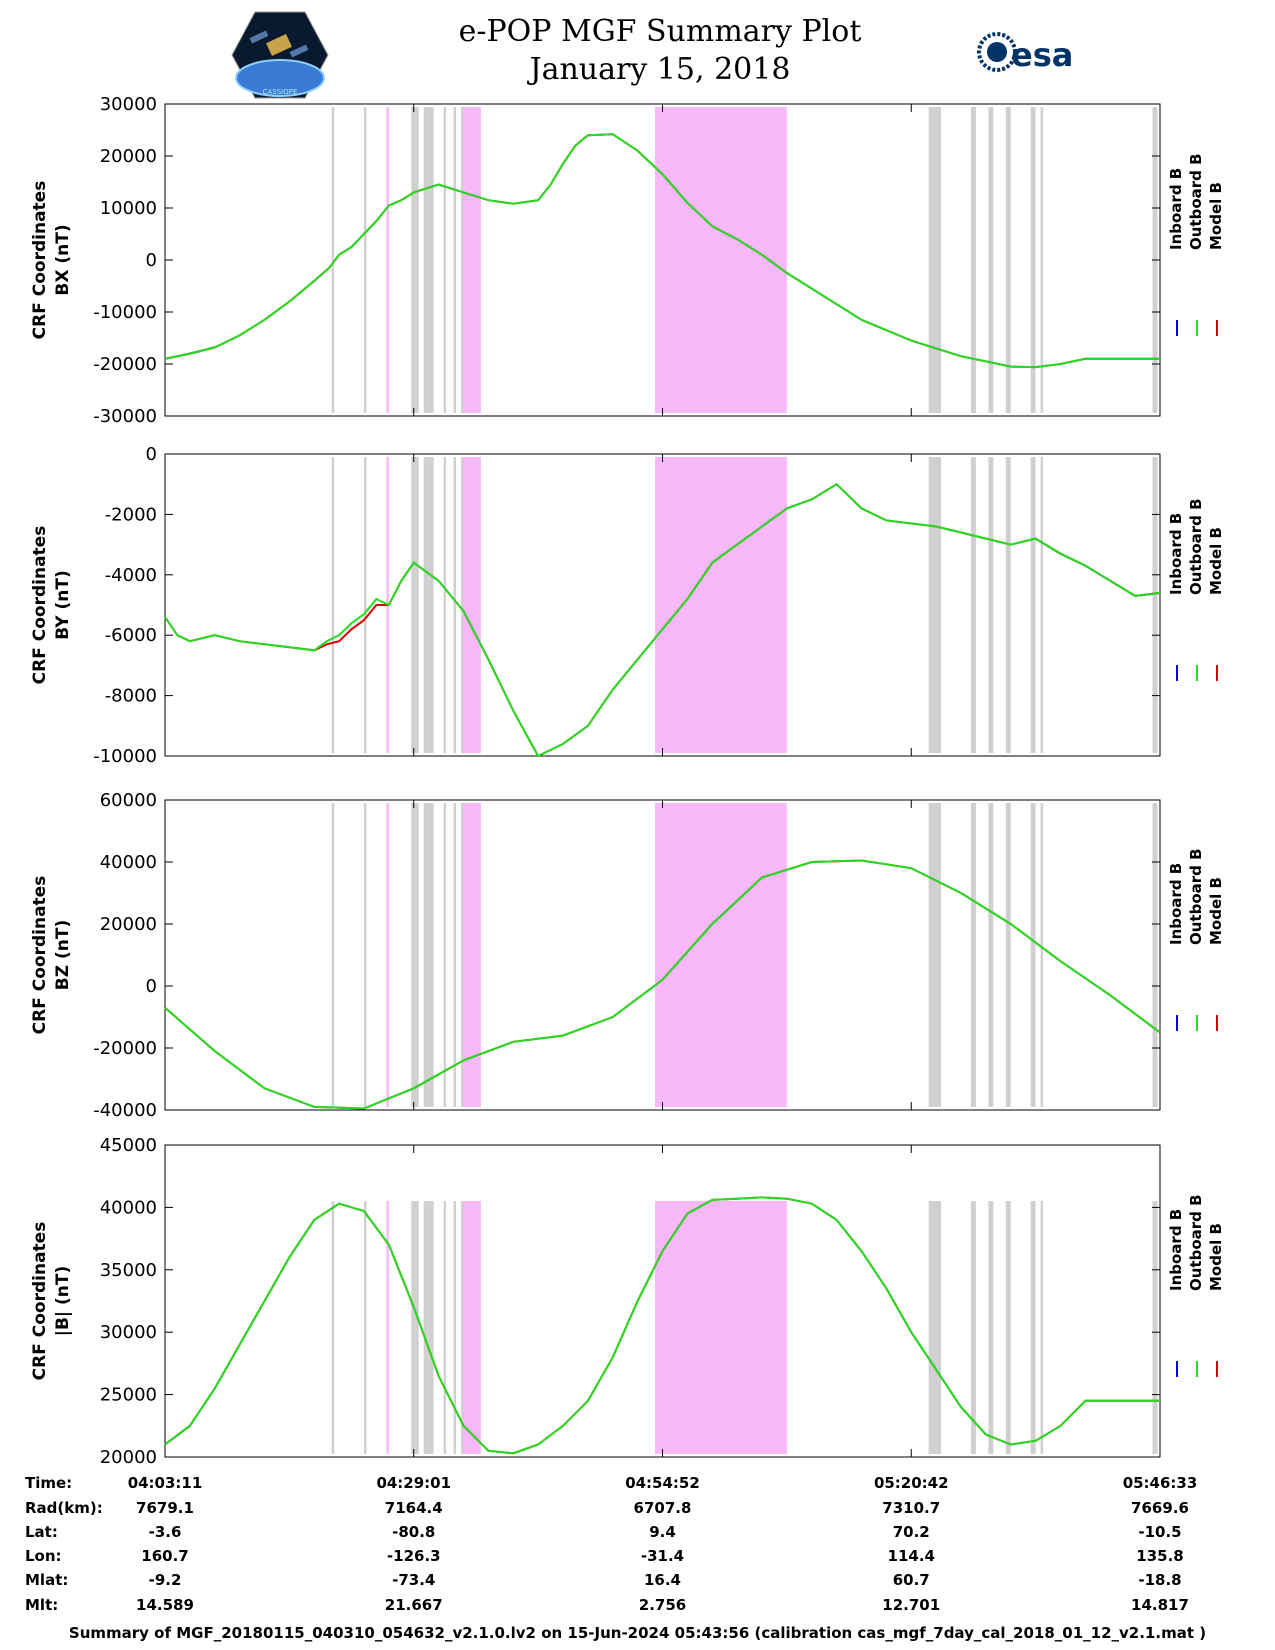 The image size is (1275, 1650). I want to click on y-tick-label: 10000, so click(128, 208).